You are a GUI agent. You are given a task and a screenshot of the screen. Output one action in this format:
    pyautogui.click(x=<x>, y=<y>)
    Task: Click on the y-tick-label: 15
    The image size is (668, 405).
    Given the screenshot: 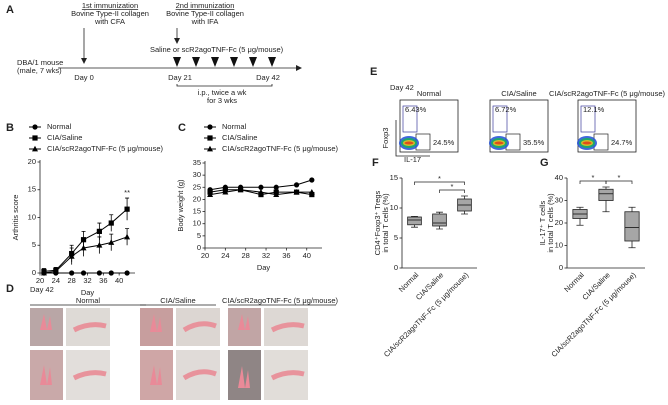 What is the action you would take?
    pyautogui.click(x=32, y=189)
    